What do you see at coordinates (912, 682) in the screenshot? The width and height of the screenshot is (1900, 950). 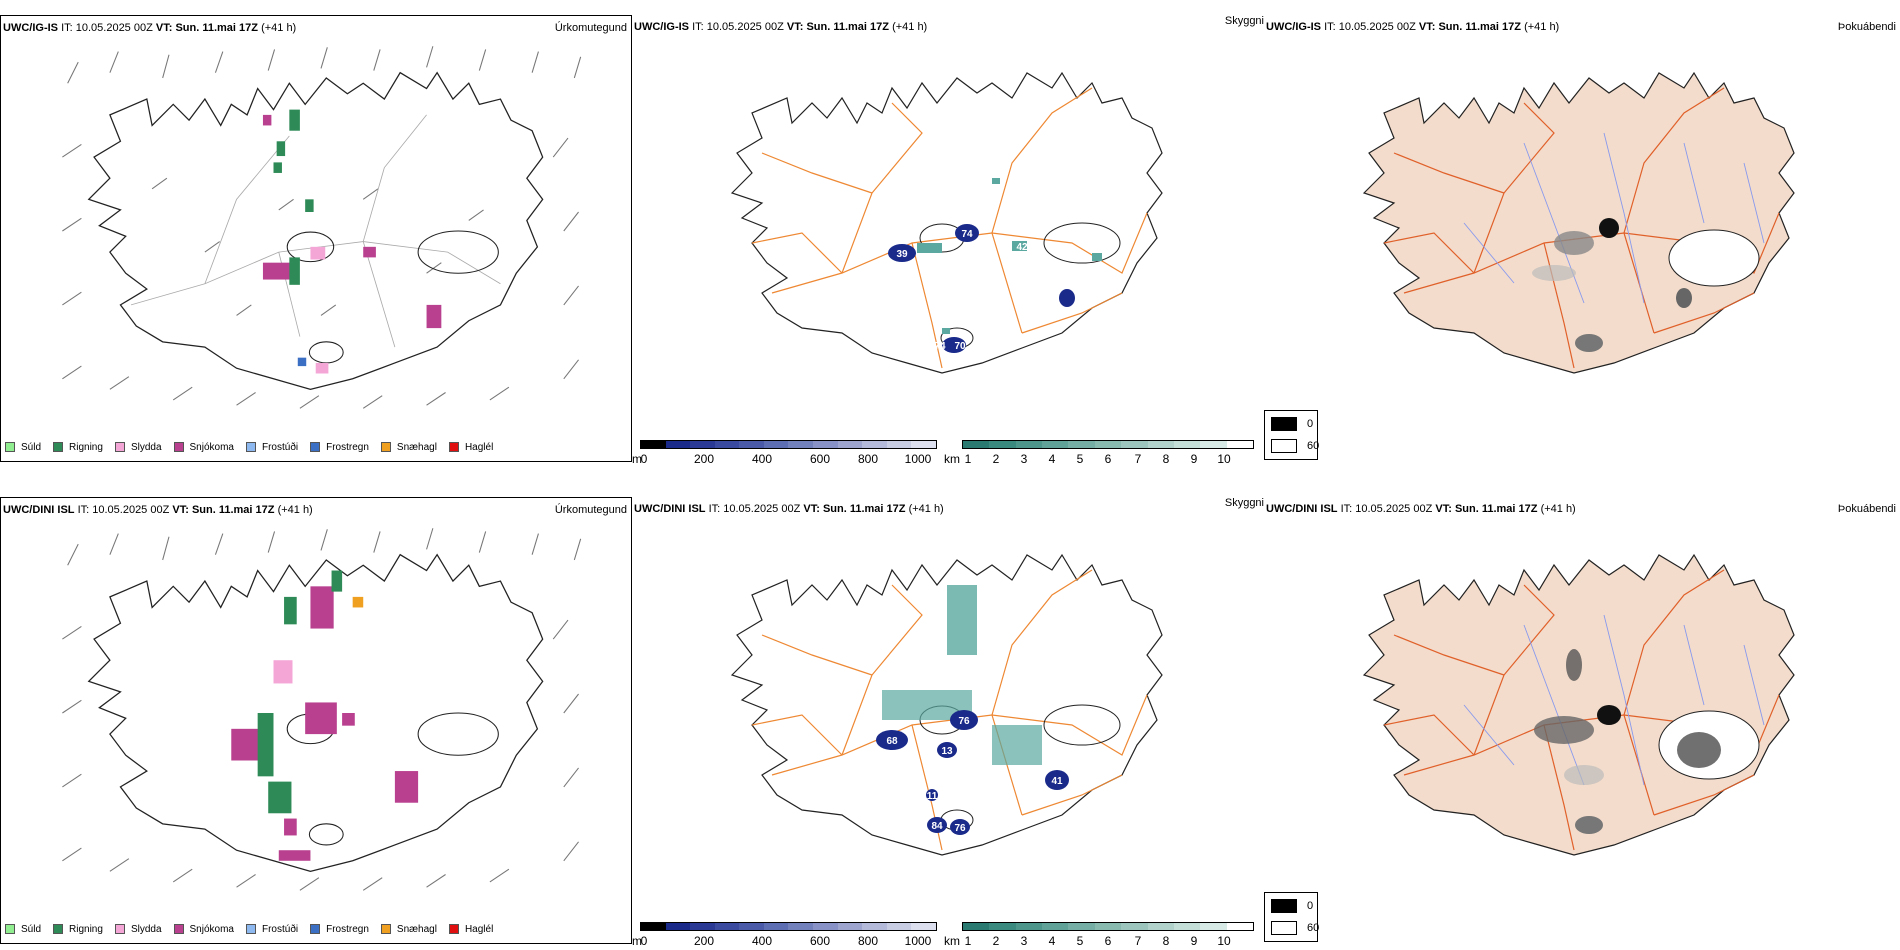 I see `cloud-label: 17` at bounding box center [912, 682].